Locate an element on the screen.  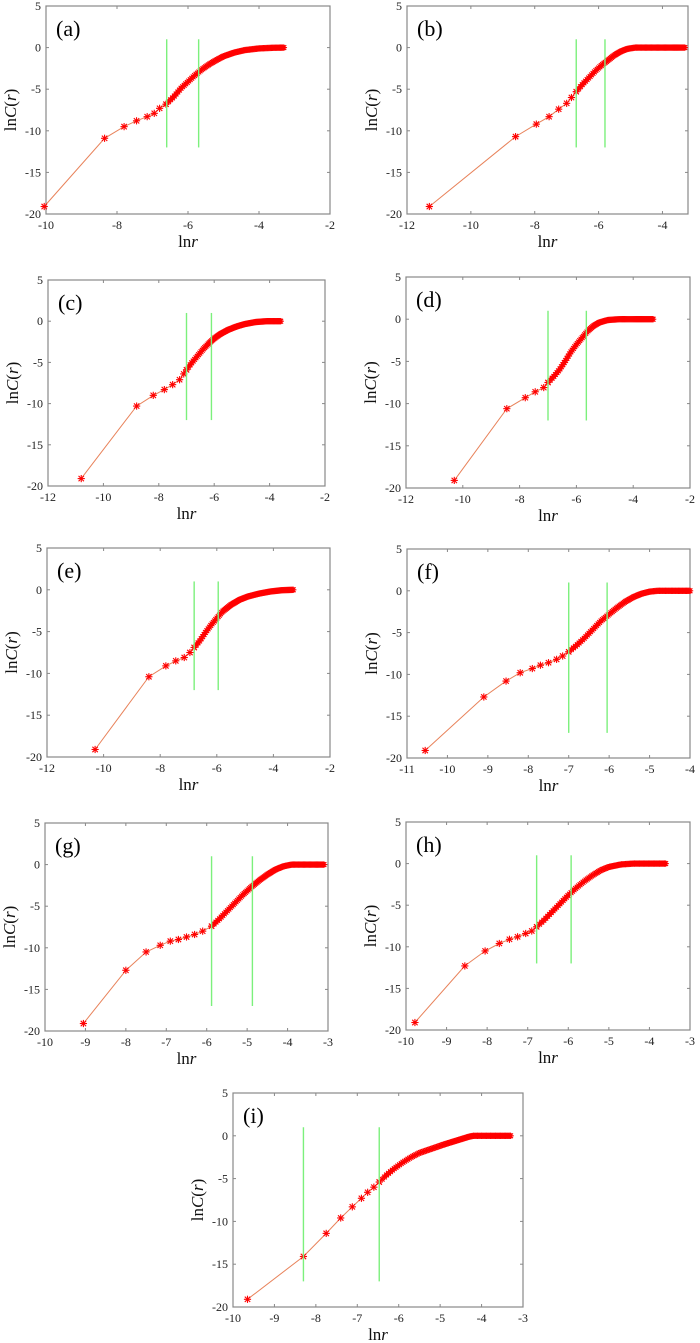
panel-label: (c) is located at coordinates (70, 302).